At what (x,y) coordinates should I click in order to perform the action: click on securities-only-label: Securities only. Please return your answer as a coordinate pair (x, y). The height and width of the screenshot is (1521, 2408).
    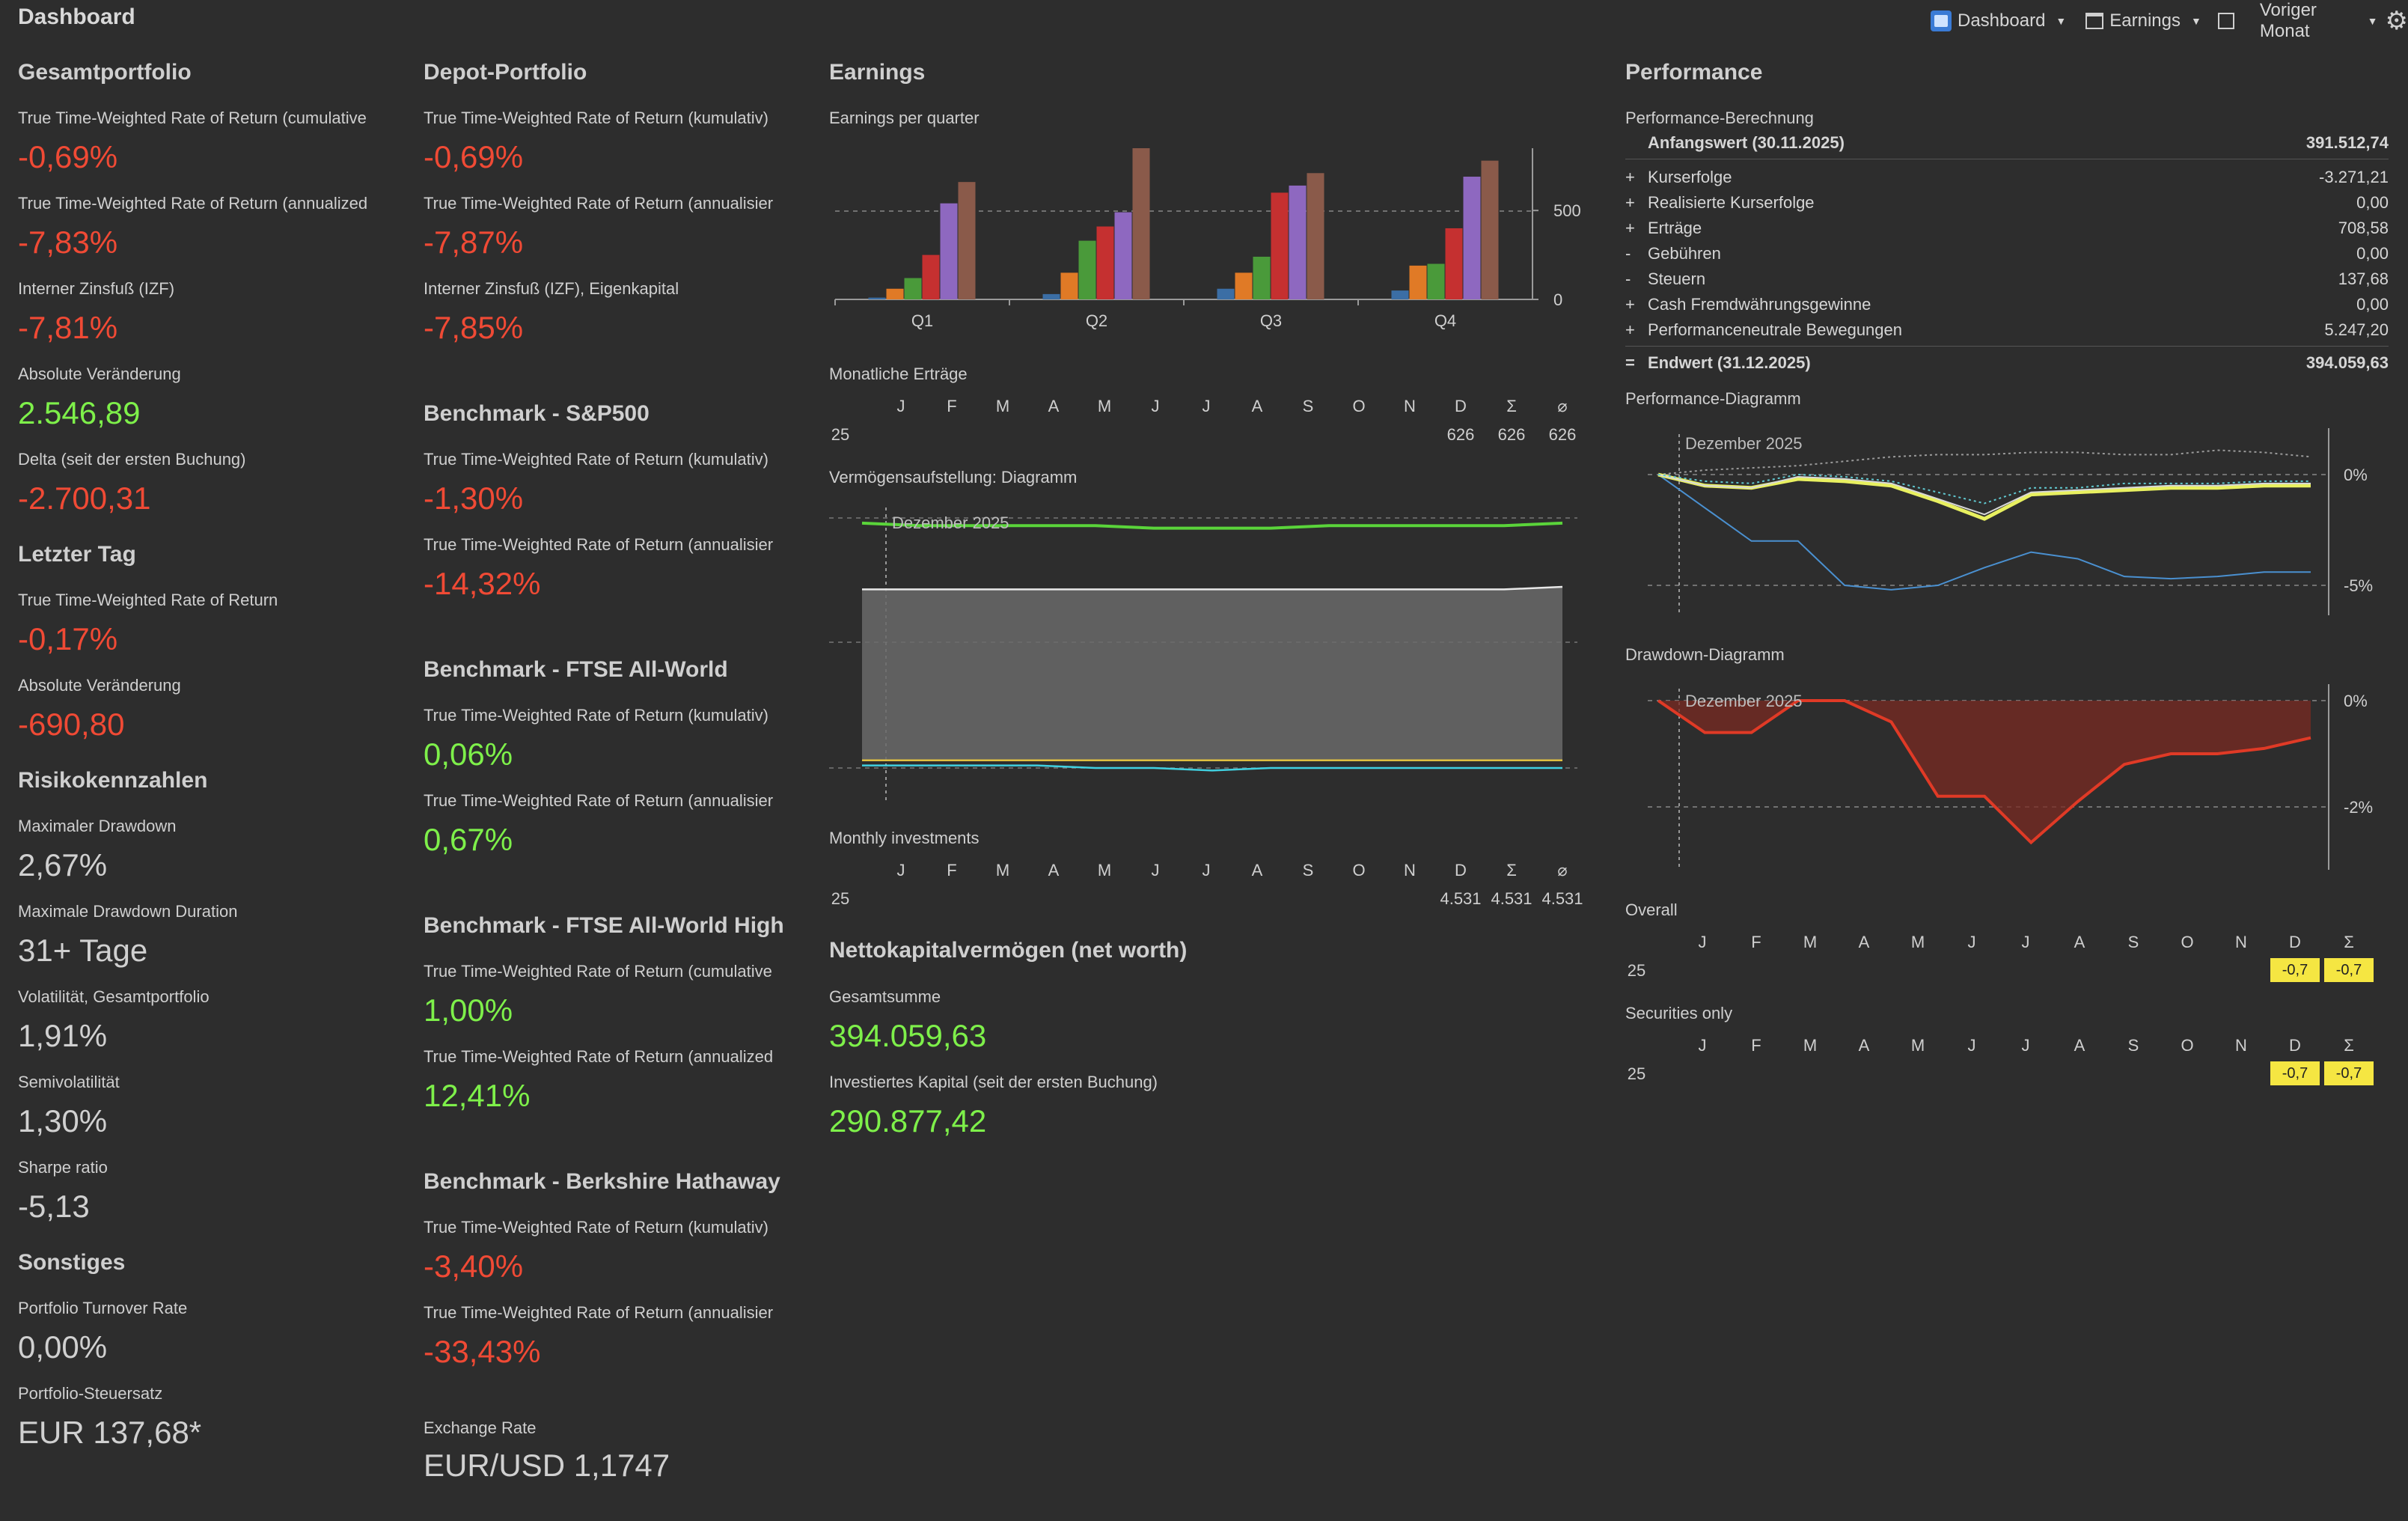
    Looking at the image, I should click on (1679, 1013).